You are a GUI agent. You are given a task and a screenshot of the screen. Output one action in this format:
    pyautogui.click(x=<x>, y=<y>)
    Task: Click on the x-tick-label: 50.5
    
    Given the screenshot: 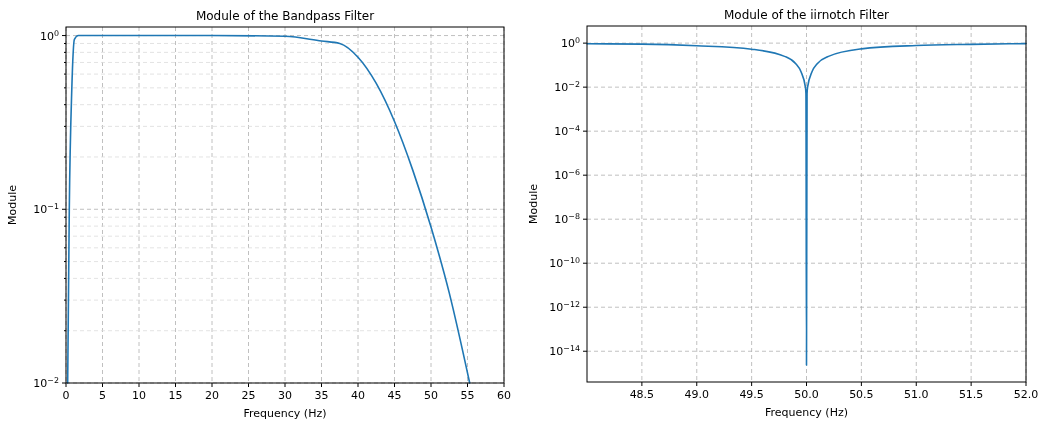 What is the action you would take?
    pyautogui.click(x=861, y=394)
    